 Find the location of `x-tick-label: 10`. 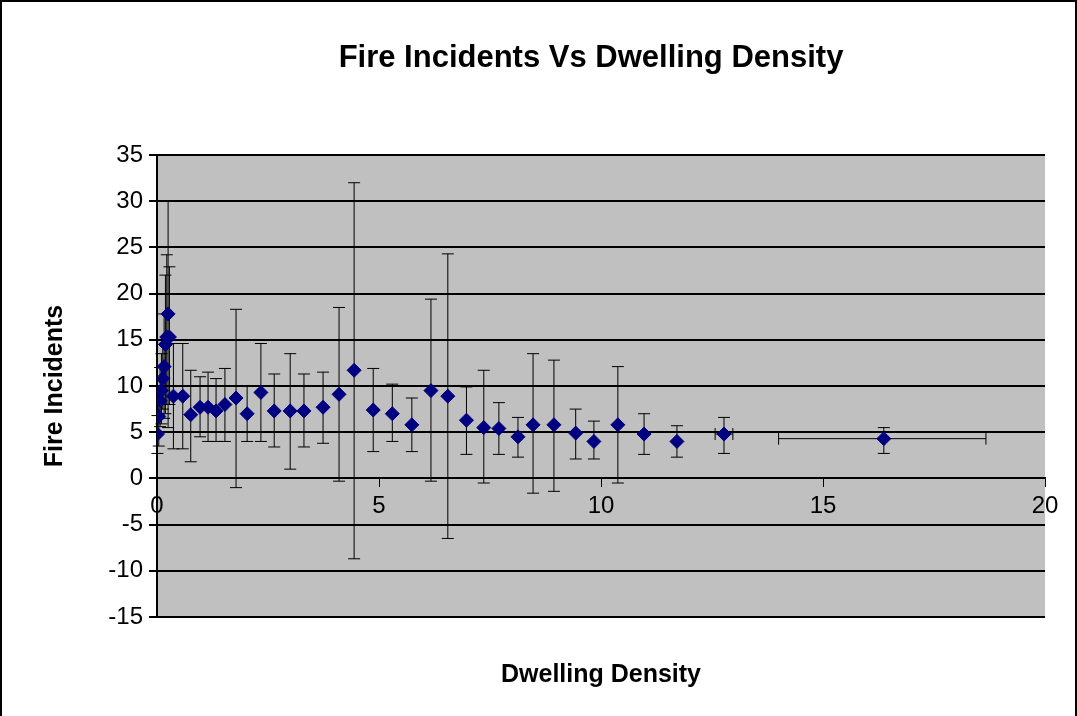

x-tick-label: 10 is located at coordinates (601, 505).